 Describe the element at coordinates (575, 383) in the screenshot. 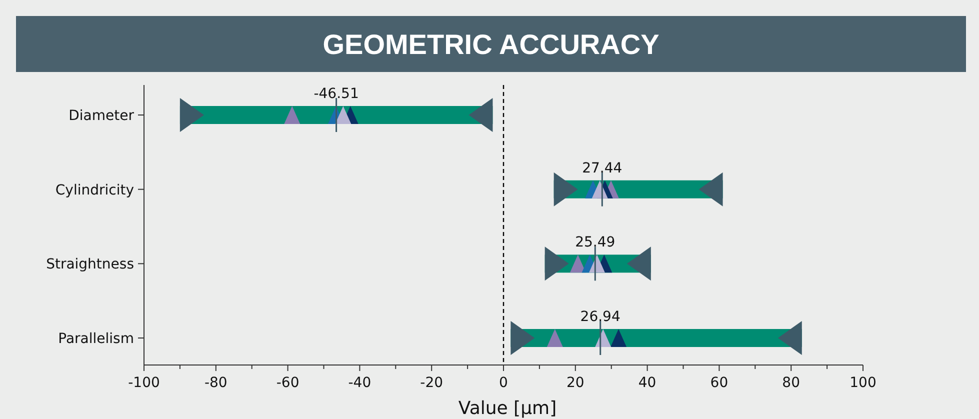

I see `x-tick-label: 20` at that location.